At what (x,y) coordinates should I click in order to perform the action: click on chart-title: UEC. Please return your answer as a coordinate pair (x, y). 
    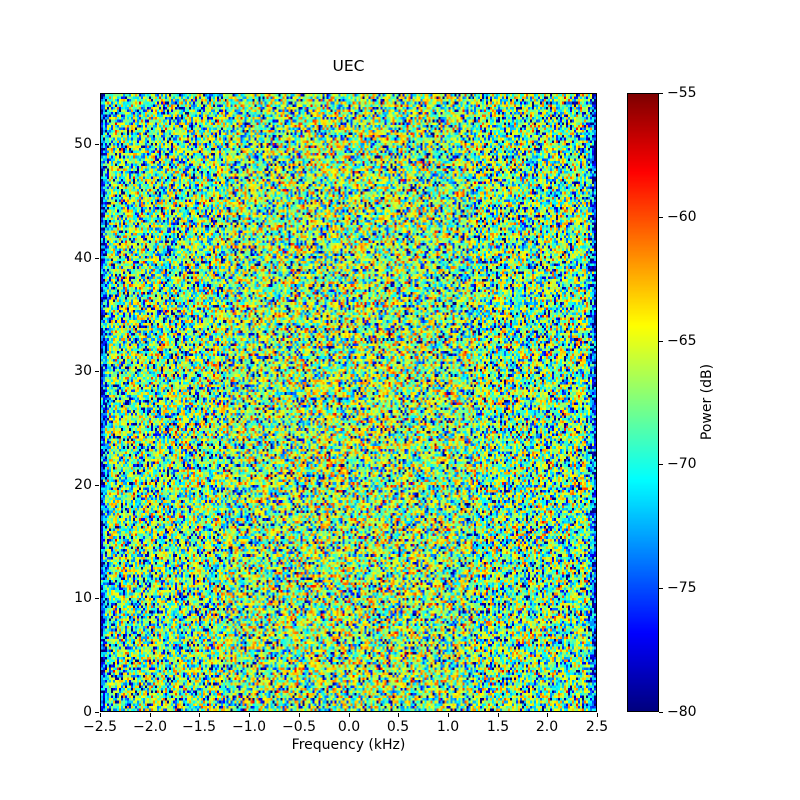
    Looking at the image, I should click on (348, 66).